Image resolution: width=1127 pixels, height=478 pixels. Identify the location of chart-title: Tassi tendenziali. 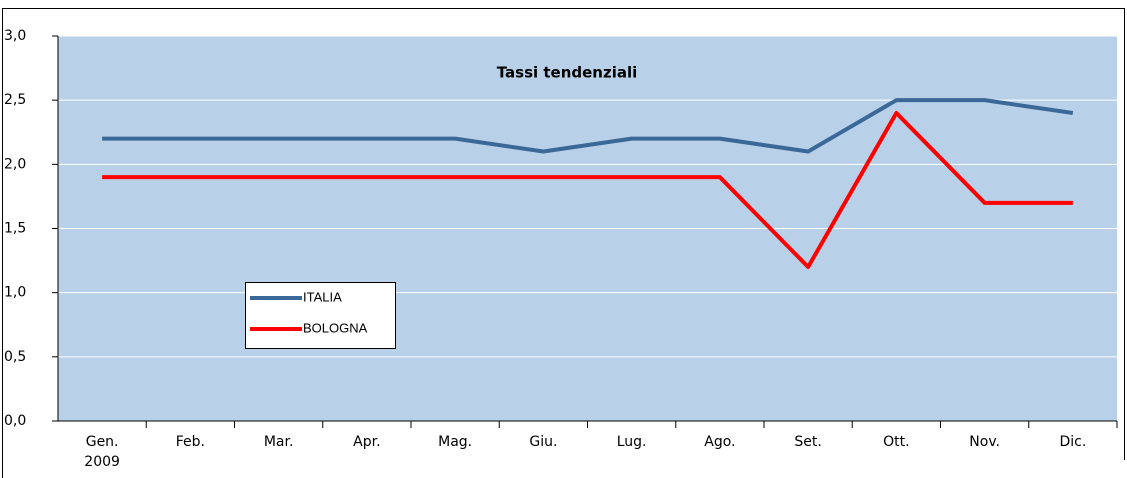
(567, 73).